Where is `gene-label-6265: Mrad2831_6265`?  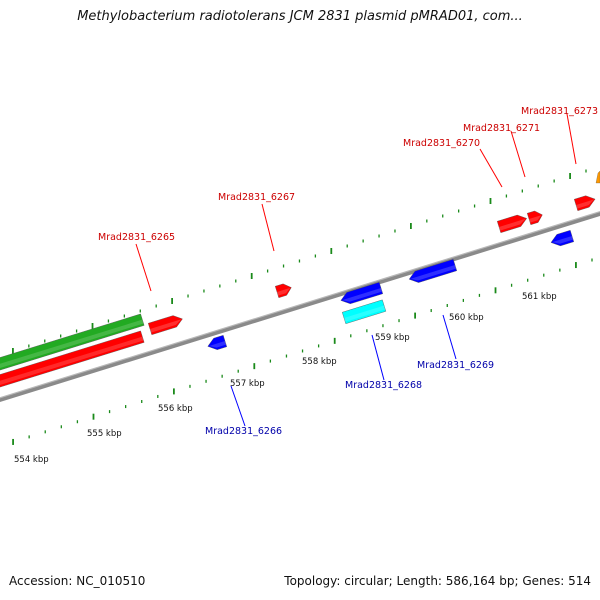
gene-label-6265: Mrad2831_6265 is located at coordinates (136, 237).